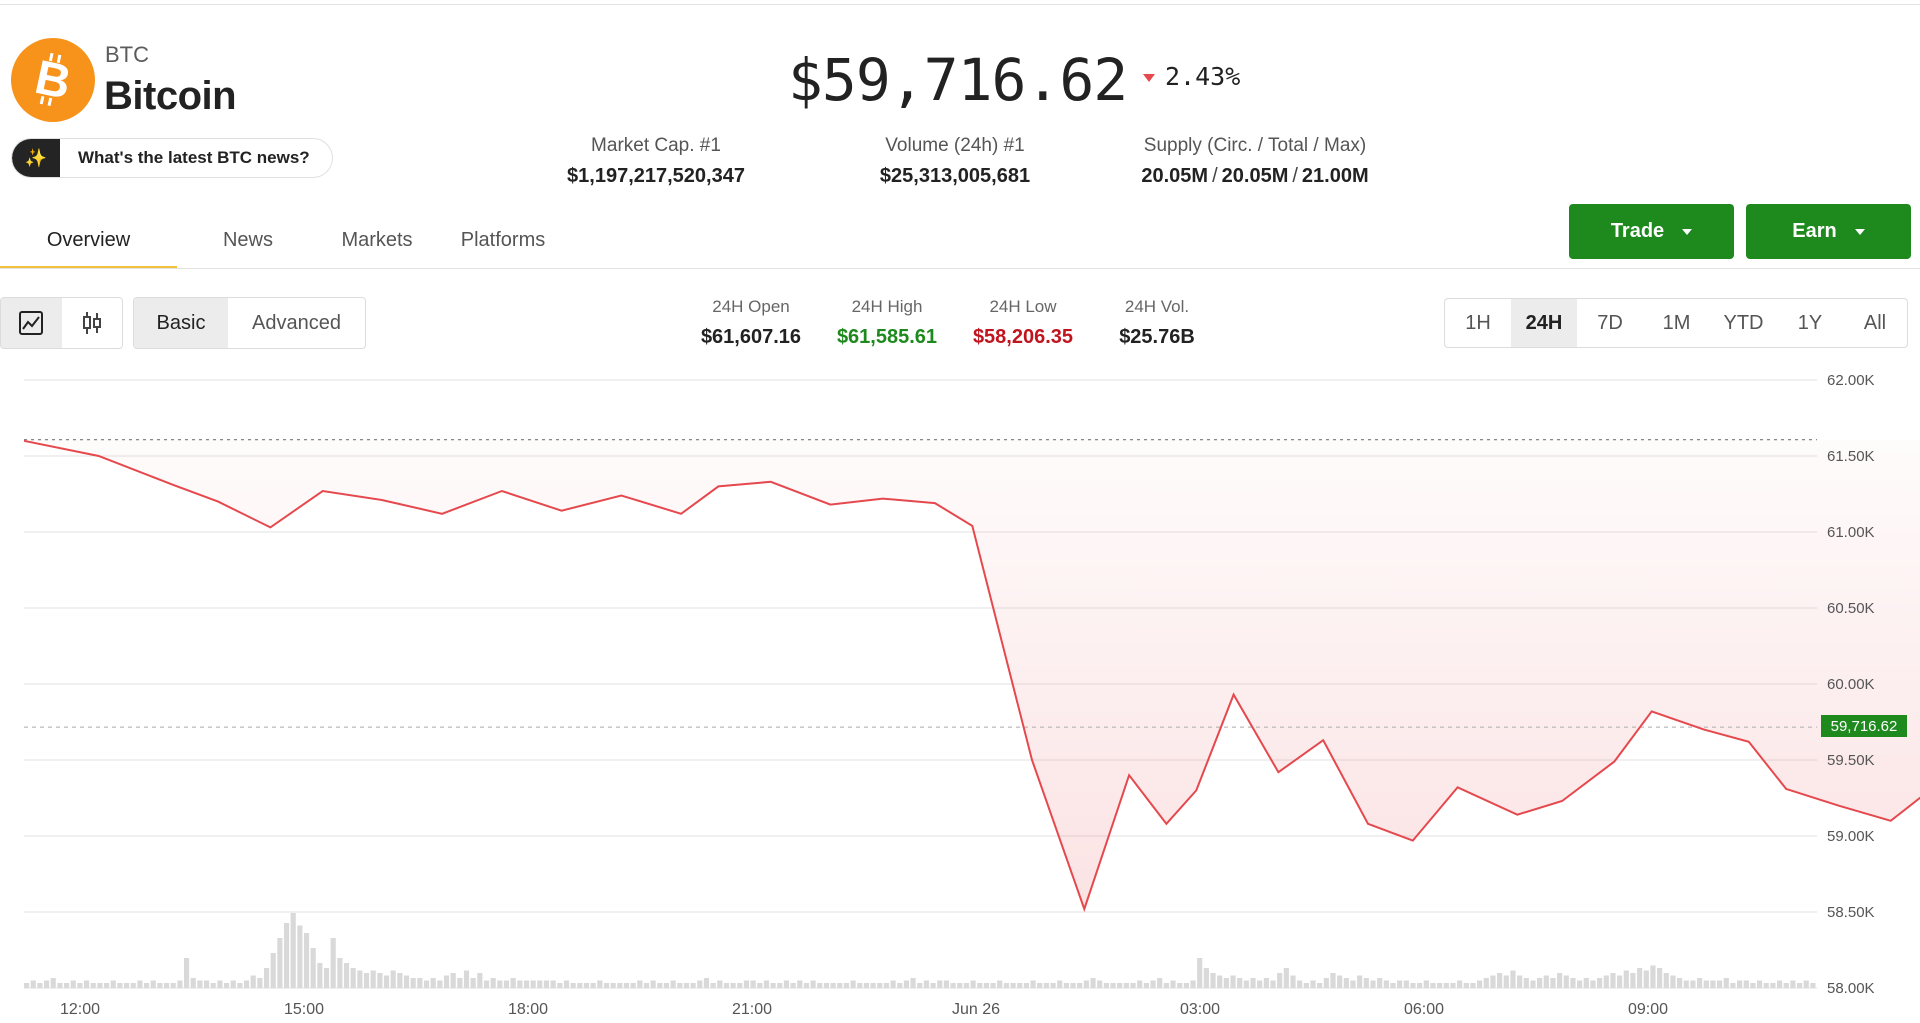 The width and height of the screenshot is (1920, 1023). Describe the element at coordinates (194, 157) in the screenshot. I see `ai-prompt-text: What's the latest BTC news?` at that location.